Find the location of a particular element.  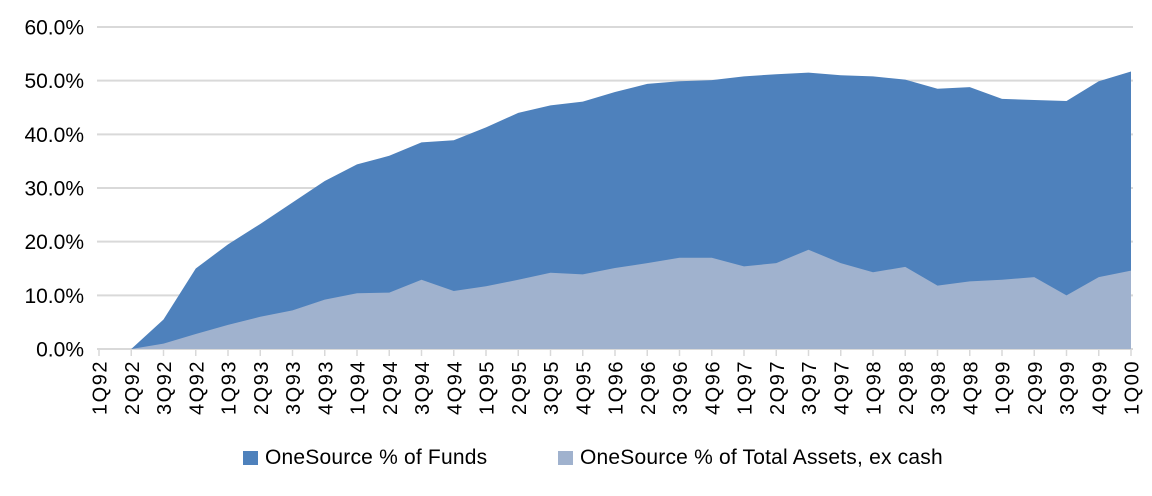

x-tick-label: 3Q92 is located at coordinates (165, 387).